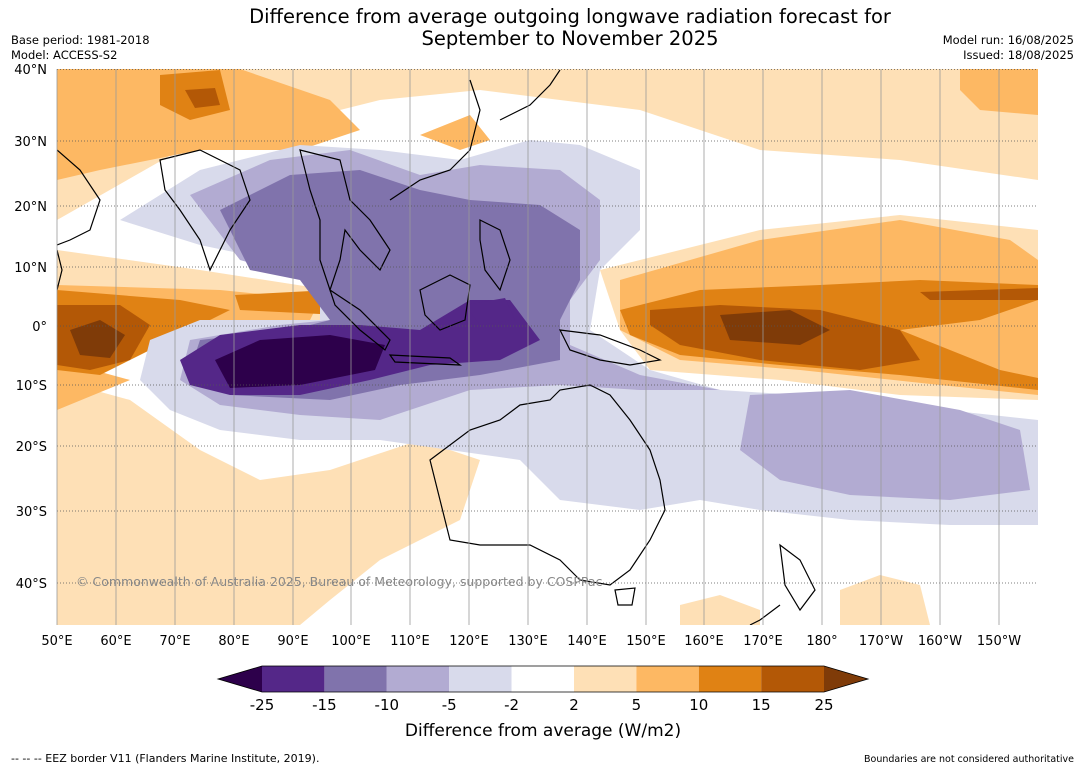 The height and width of the screenshot is (770, 1085). What do you see at coordinates (410, 641) in the screenshot?
I see `lon-label: 110°E` at bounding box center [410, 641].